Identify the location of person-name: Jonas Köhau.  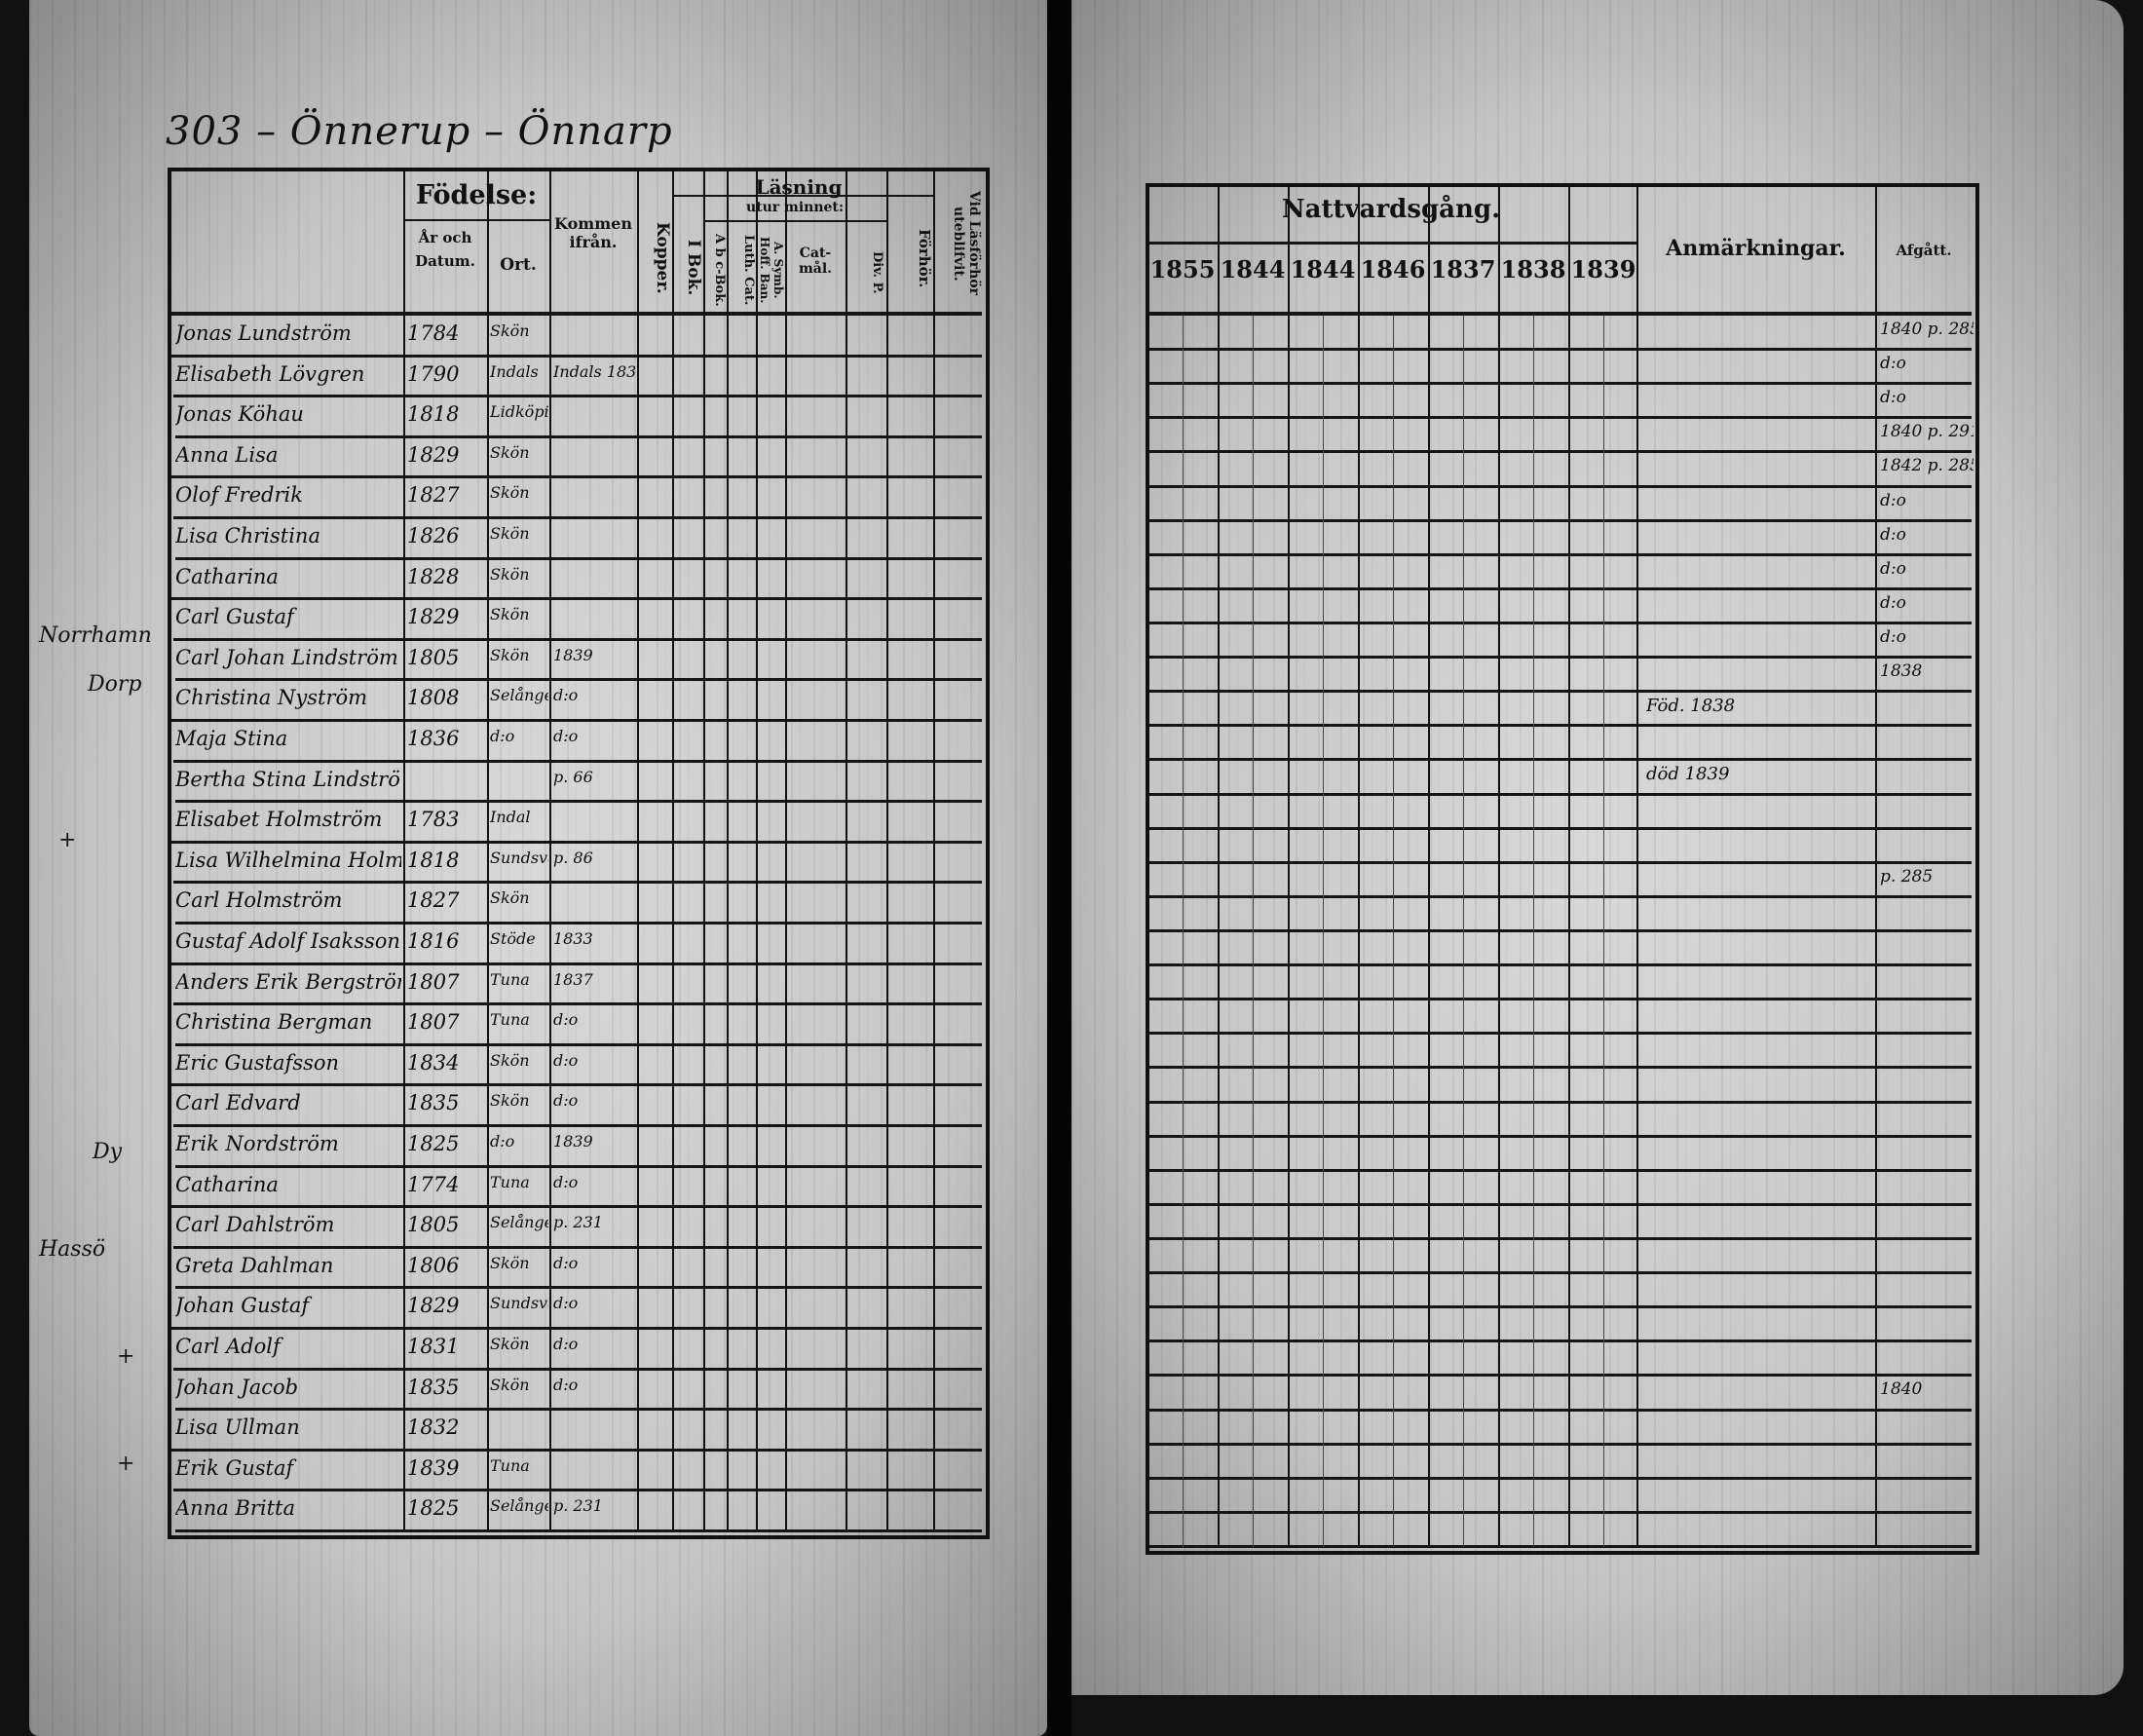
(240, 414).